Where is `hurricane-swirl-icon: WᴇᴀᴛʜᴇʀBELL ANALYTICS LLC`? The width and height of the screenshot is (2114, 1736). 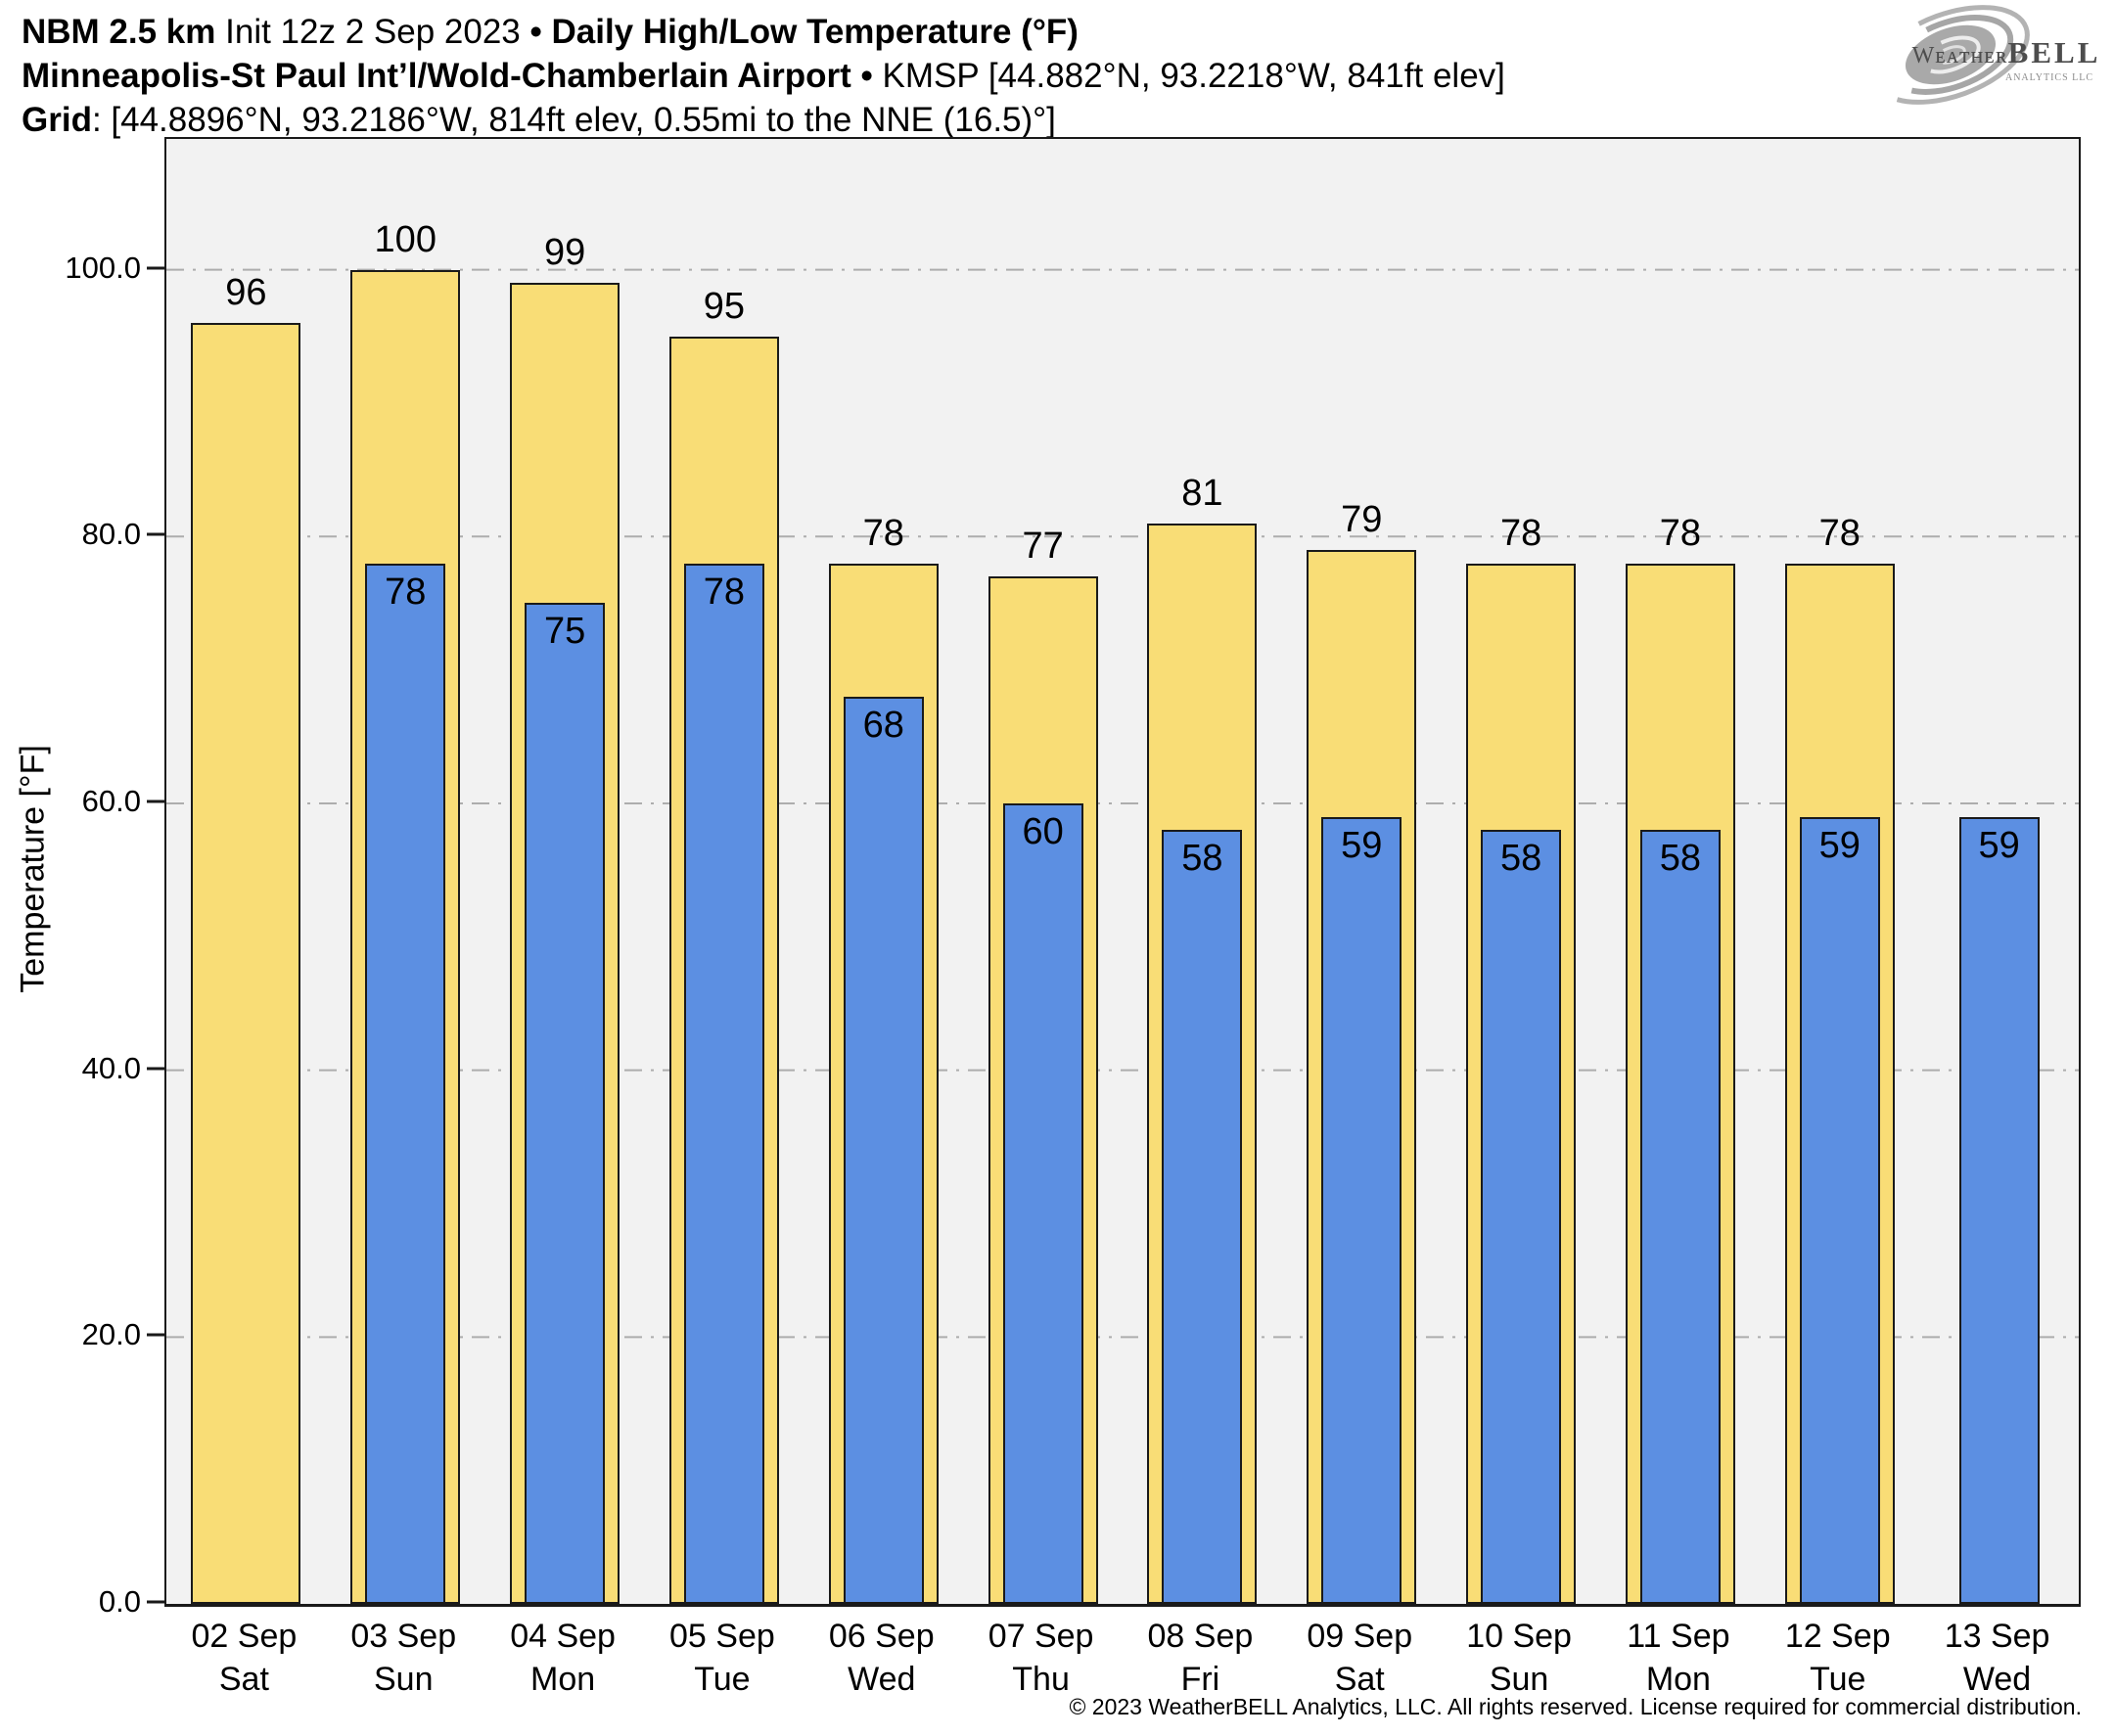
hurricane-swirl-icon: WᴇᴀᴛʜᴇʀBELL ANALYTICS LLC is located at coordinates (1986, 55).